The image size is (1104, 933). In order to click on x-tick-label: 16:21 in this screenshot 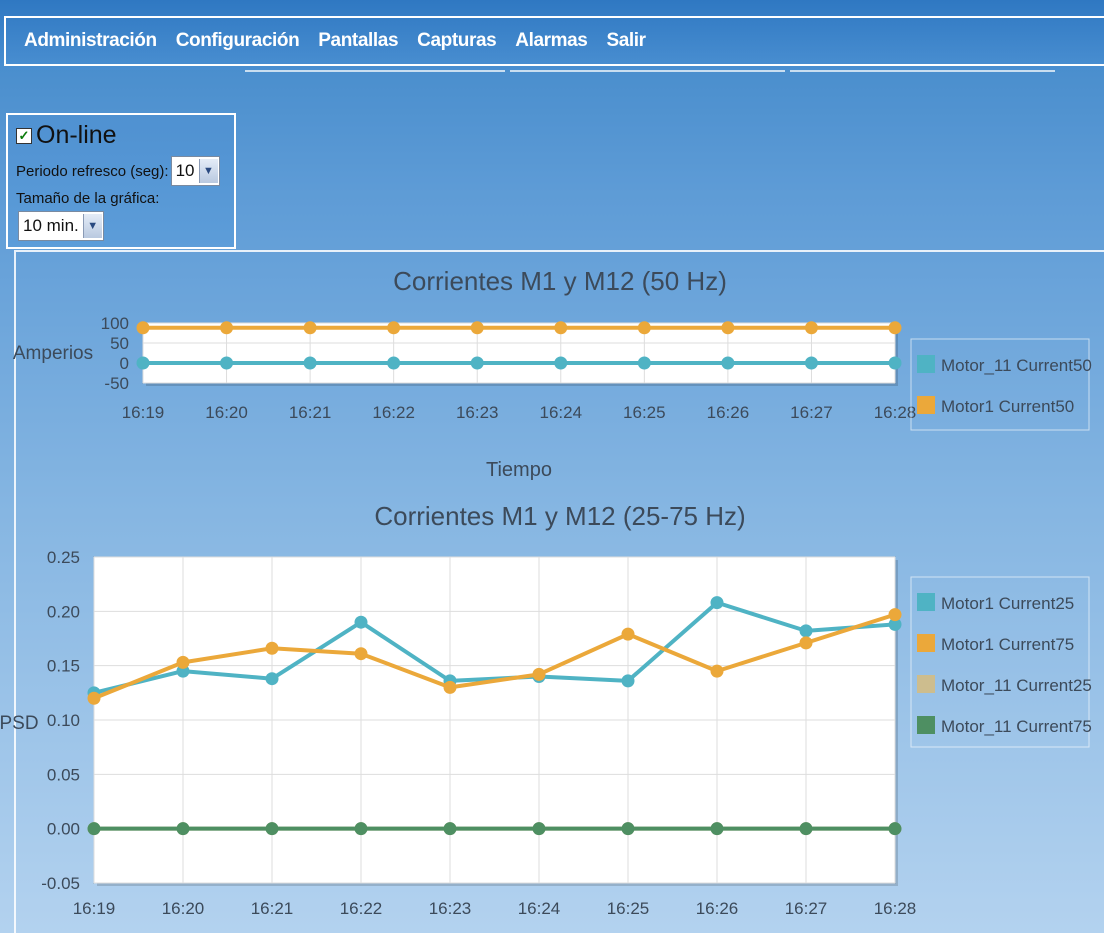, I will do `click(310, 412)`.